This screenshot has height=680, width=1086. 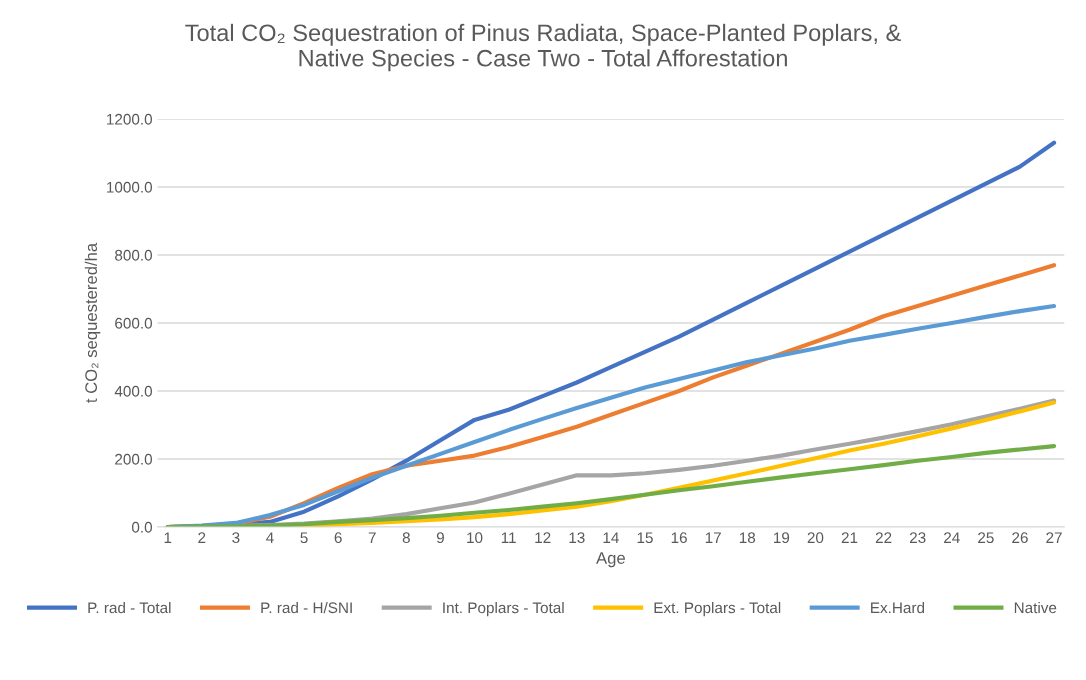 What do you see at coordinates (543, 47) in the screenshot?
I see `chart-title: Total CO₂ Sequestration of Pinus Radiata, Space-Planted Poplars, & Native Species - Case Two - Total Afforestation` at bounding box center [543, 47].